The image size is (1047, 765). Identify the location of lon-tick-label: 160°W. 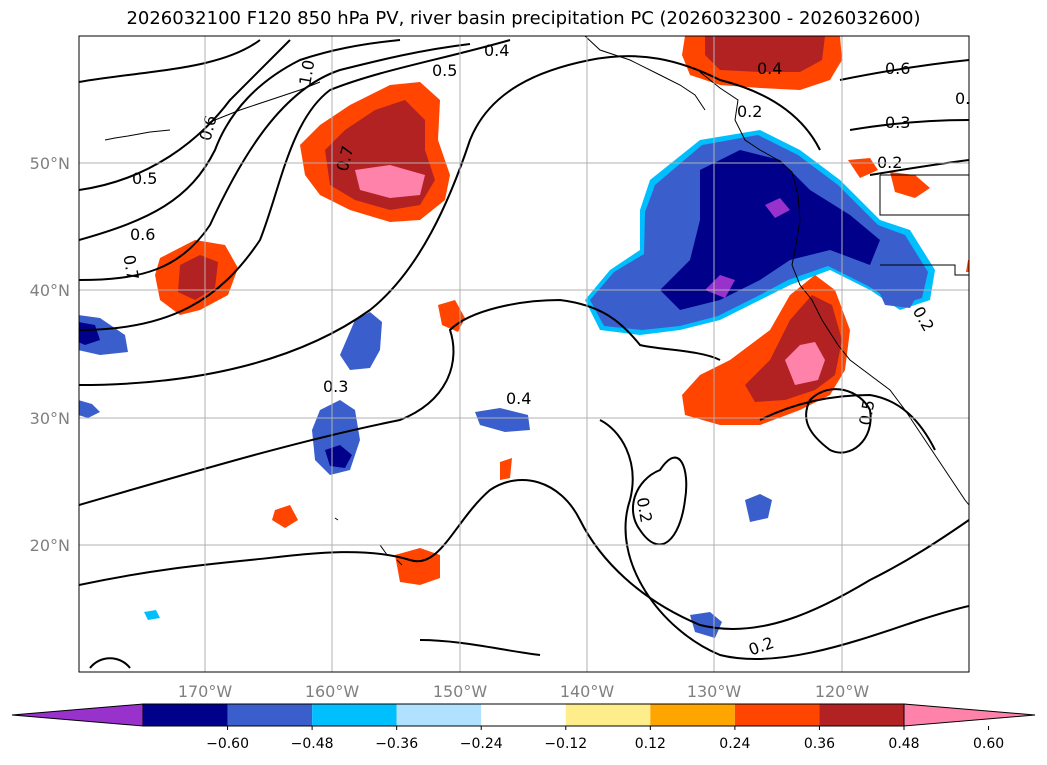
(332, 691).